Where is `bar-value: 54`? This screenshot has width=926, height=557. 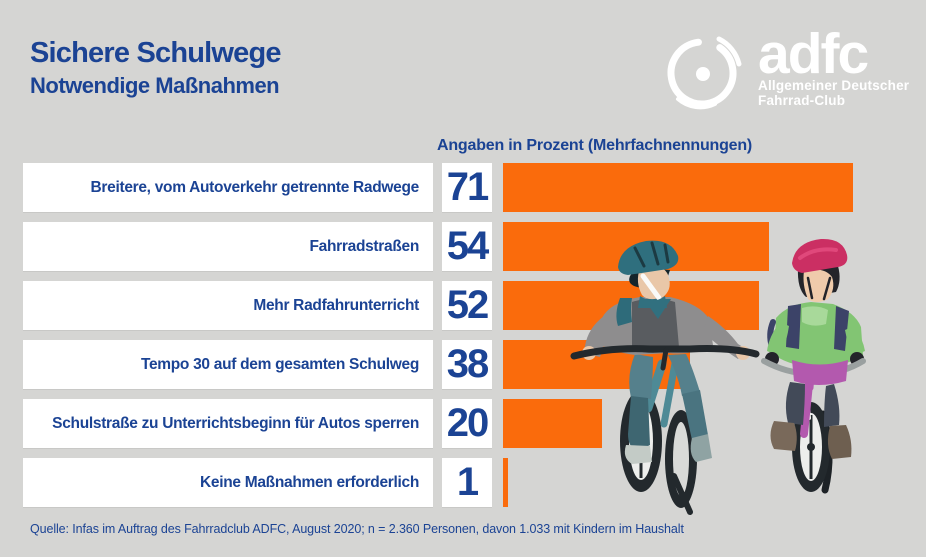
bar-value: 54 is located at coordinates (467, 246).